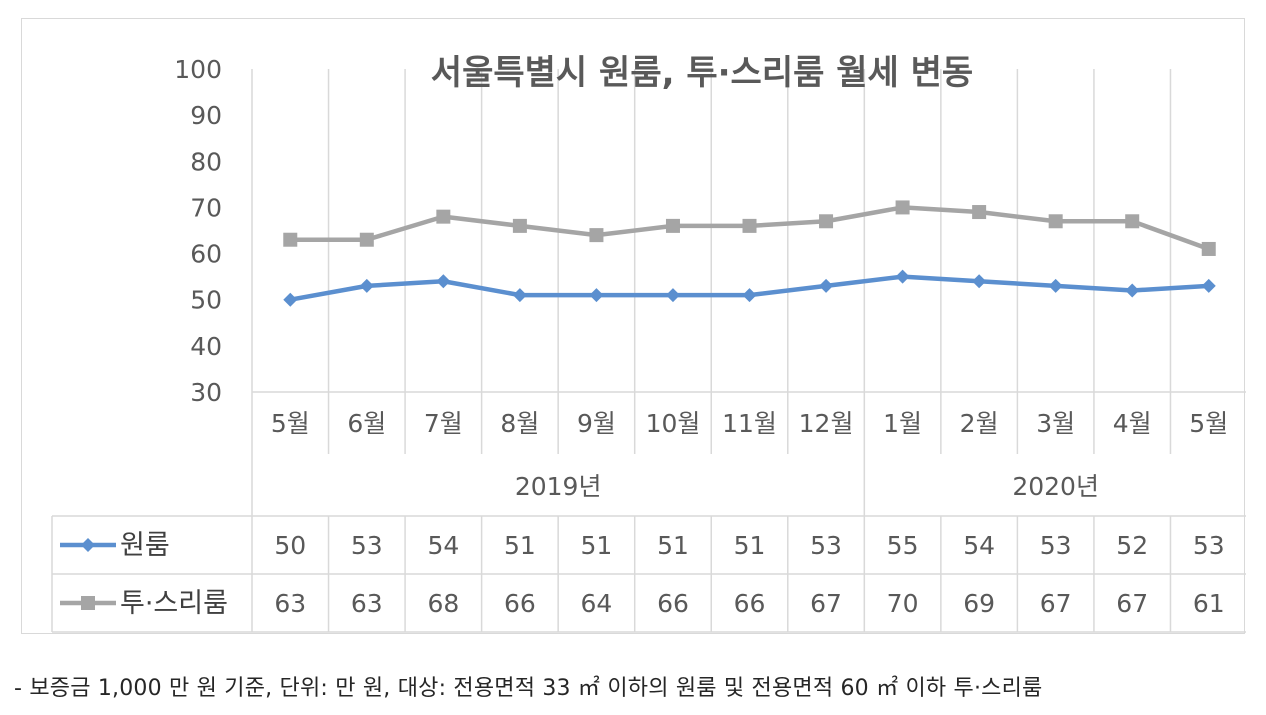 The height and width of the screenshot is (715, 1266). Describe the element at coordinates (979, 603) in the screenshot. I see `data-label: 69` at that location.